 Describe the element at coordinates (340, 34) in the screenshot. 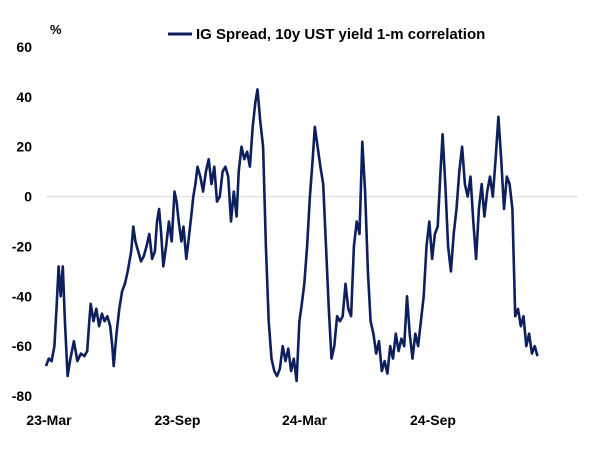

I see `legend-label: IG Spread, 10y UST yield 1-m correlation` at that location.